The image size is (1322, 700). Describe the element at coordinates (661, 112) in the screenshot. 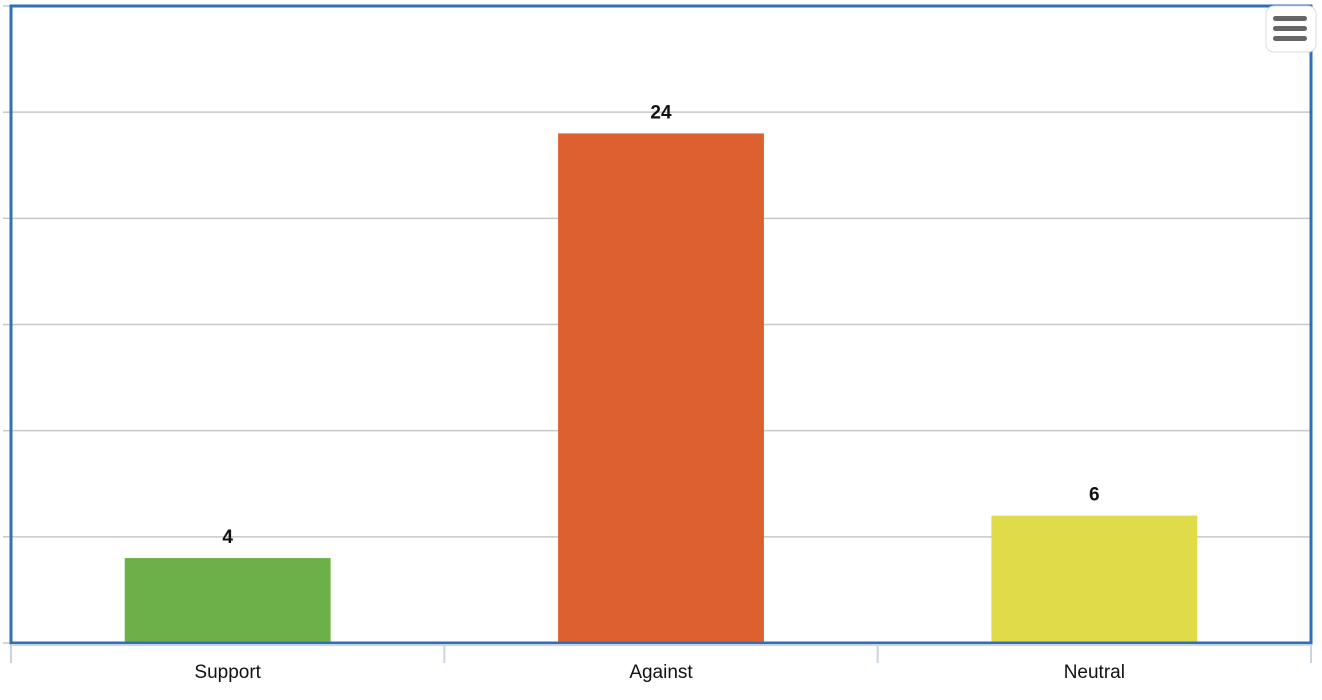

I see `value-label: 24` at that location.